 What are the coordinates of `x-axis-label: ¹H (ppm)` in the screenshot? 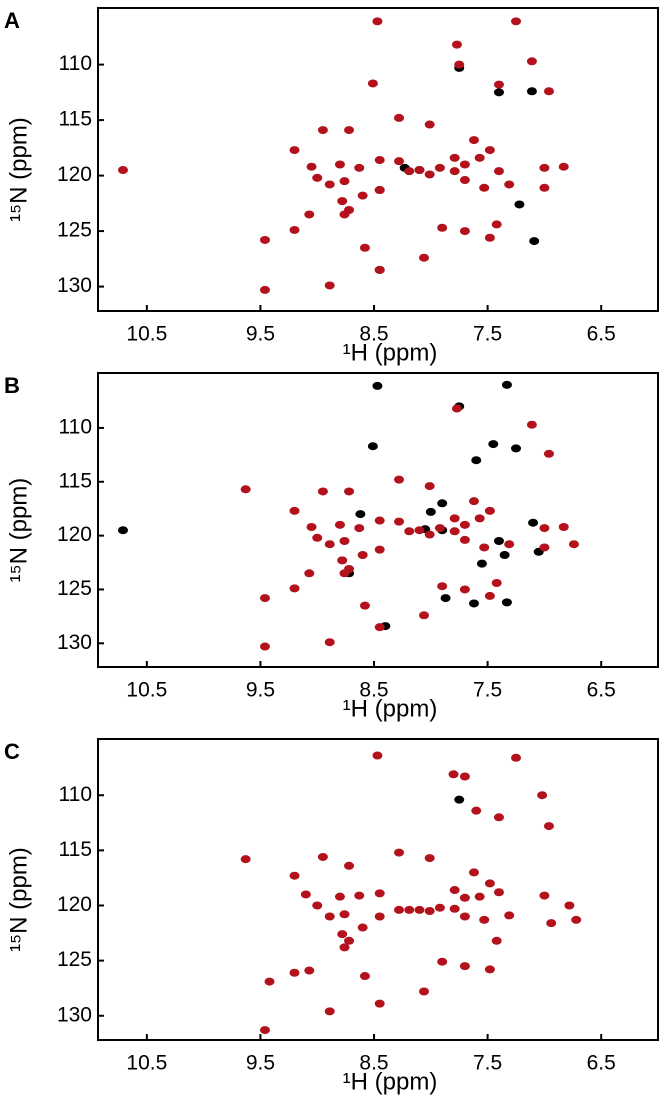 It's located at (390, 352).